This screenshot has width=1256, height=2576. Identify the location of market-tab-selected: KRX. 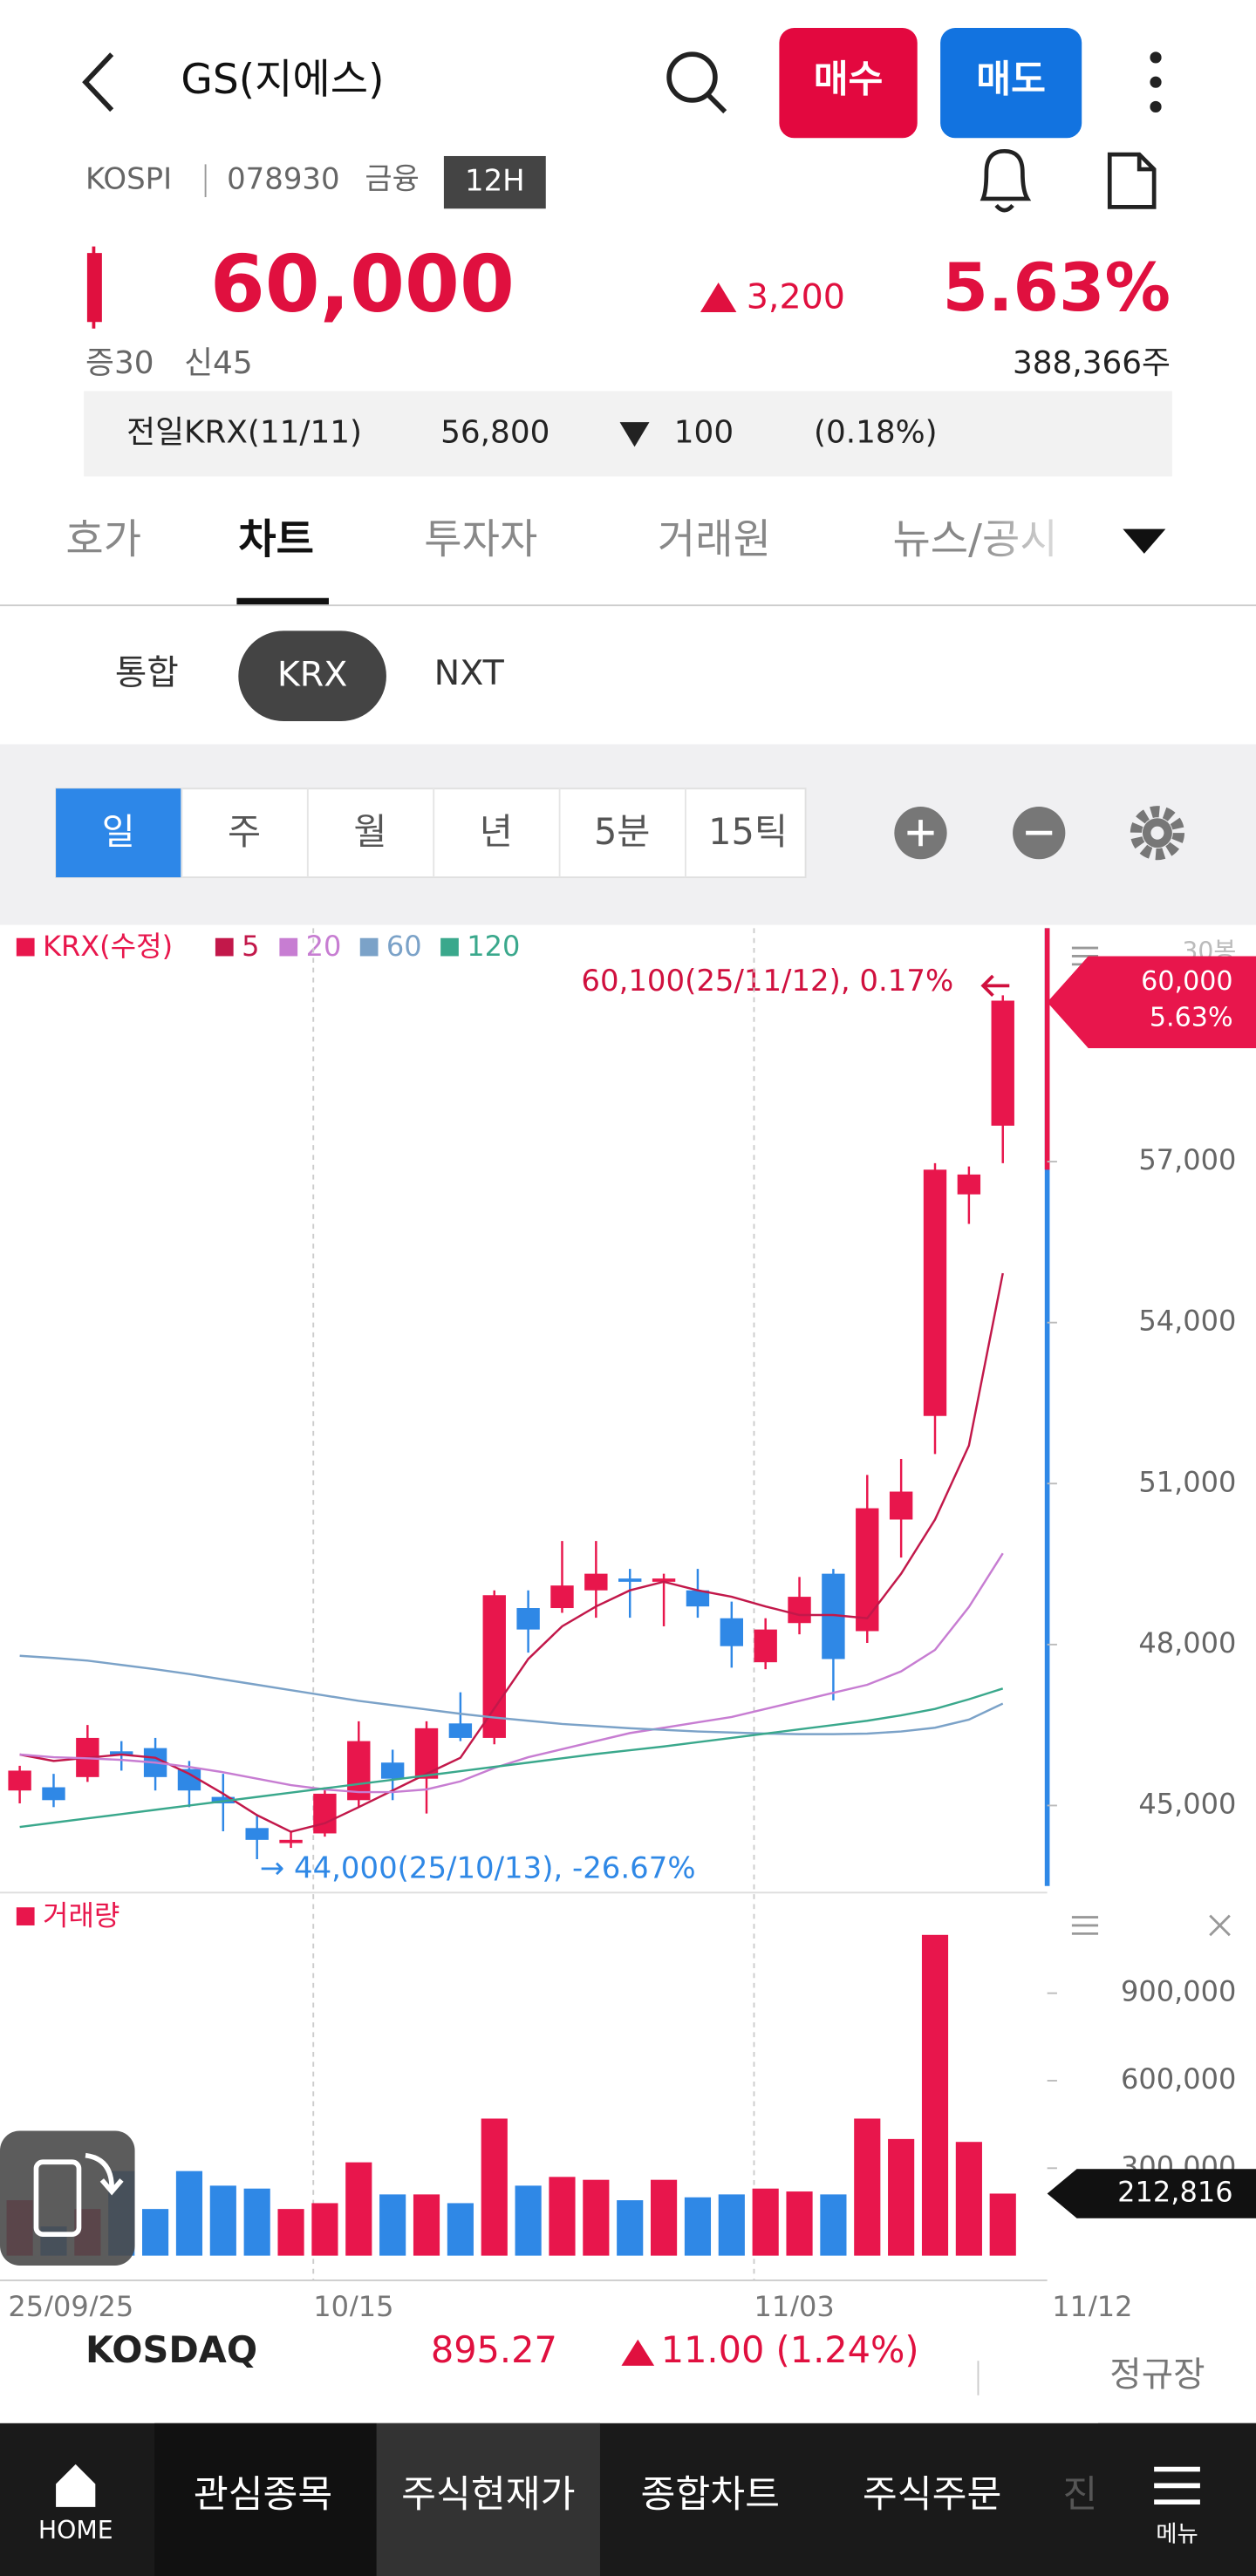
(312, 675).